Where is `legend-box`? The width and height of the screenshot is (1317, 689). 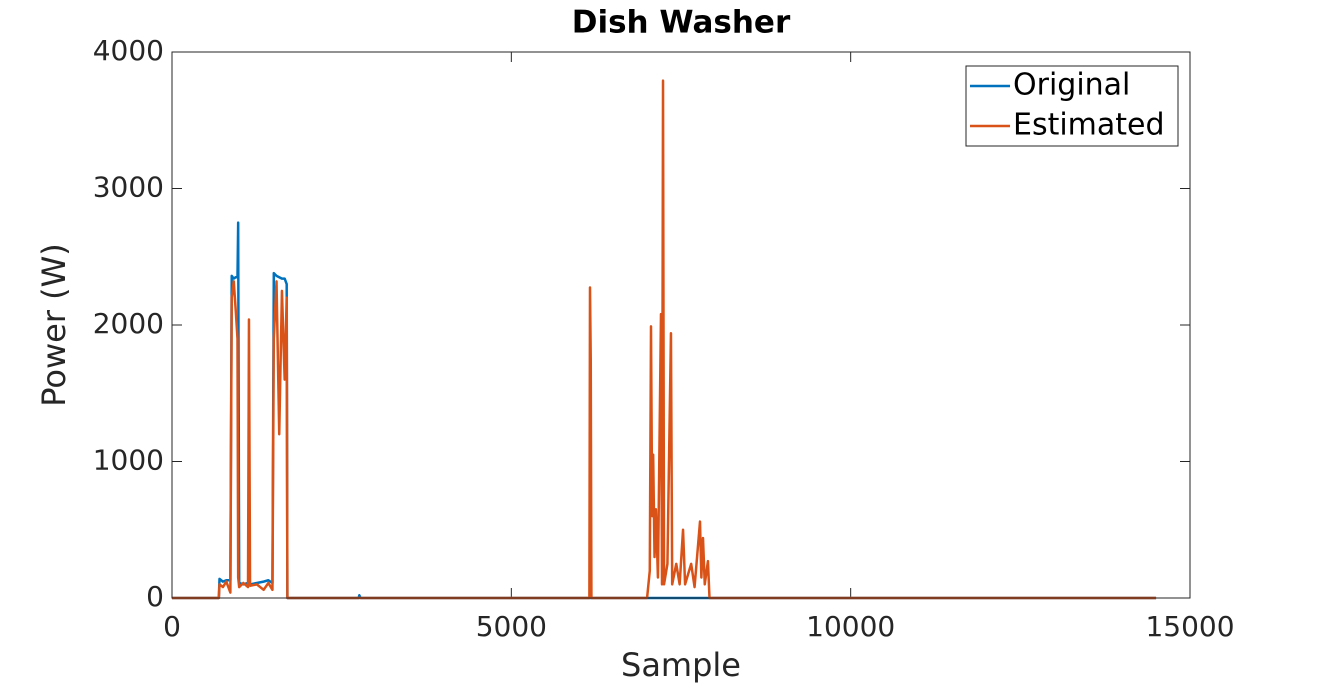 legend-box is located at coordinates (1072, 106).